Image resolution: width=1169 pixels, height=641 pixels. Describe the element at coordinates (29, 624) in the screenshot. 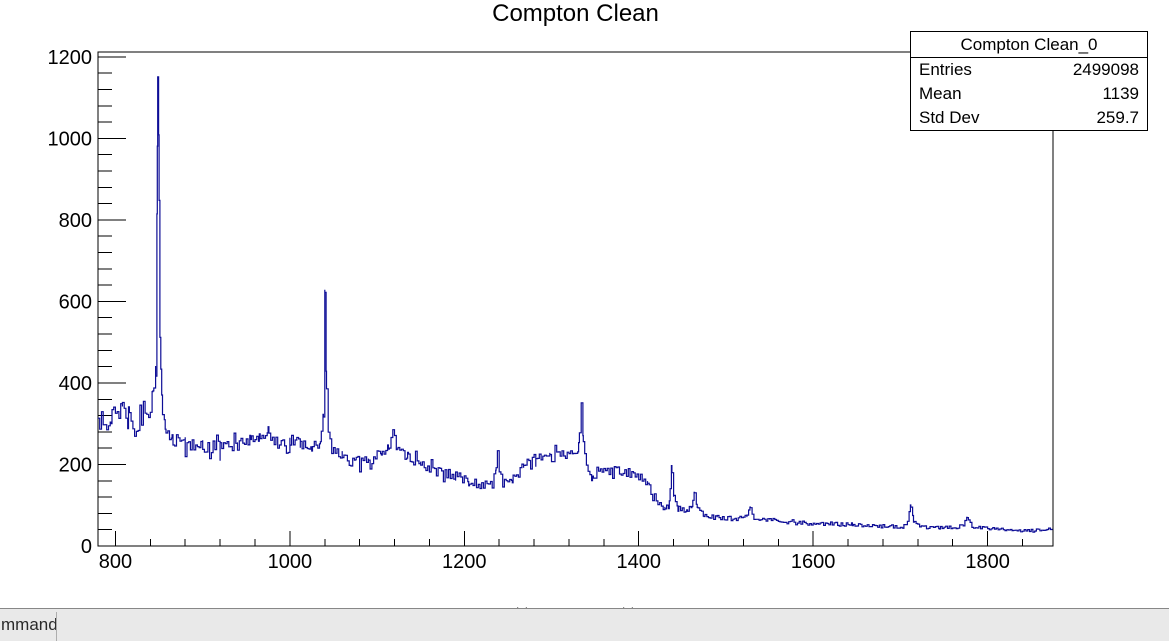

I see `command-tab: mmand` at that location.